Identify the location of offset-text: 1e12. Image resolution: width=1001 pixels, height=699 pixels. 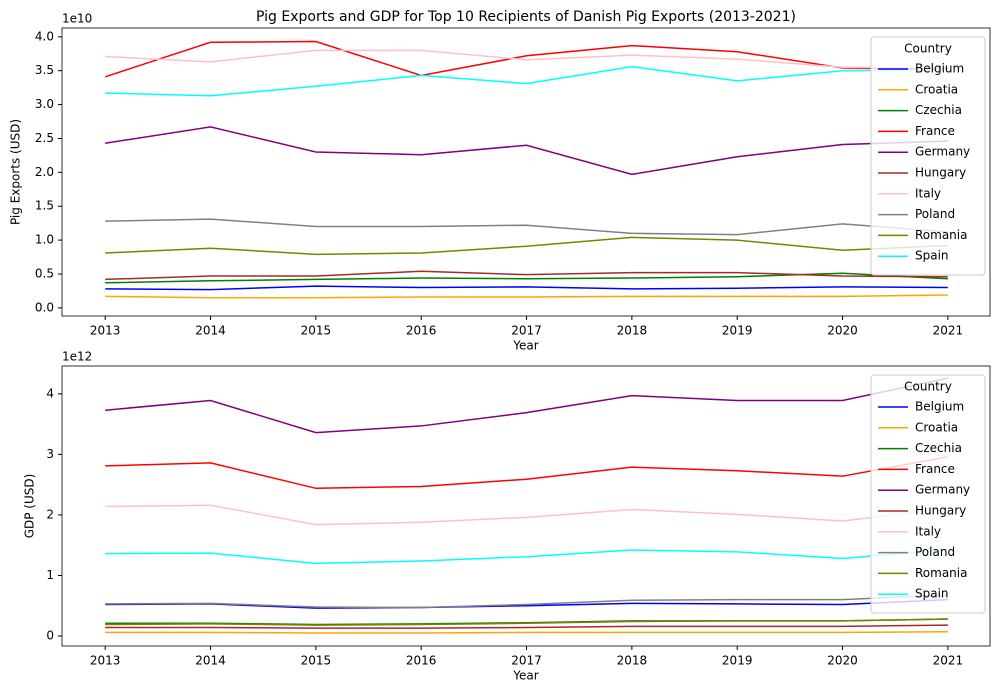
(77, 357).